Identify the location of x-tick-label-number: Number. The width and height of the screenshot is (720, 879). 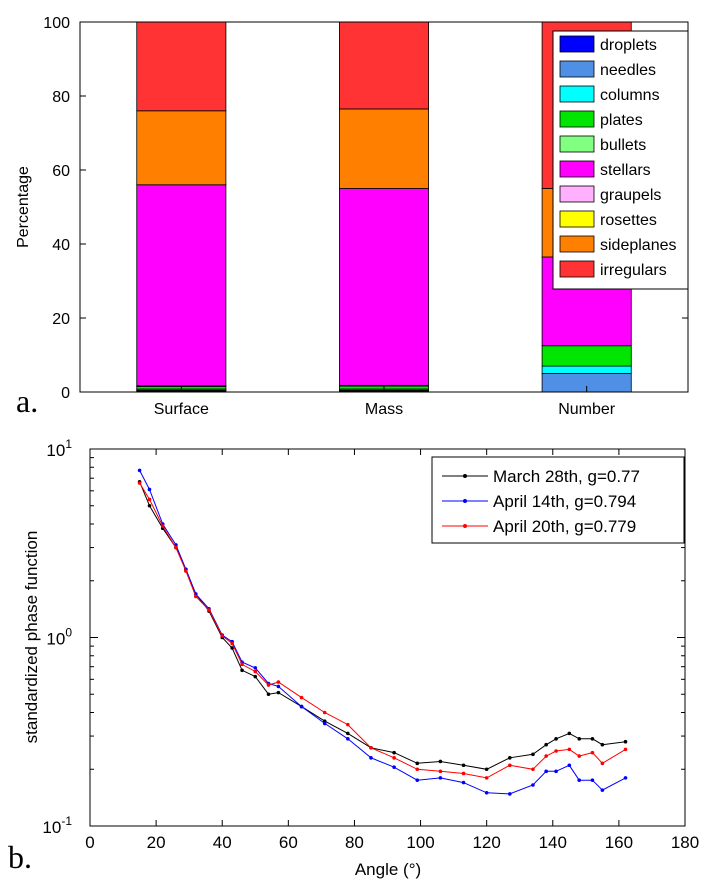
(587, 409).